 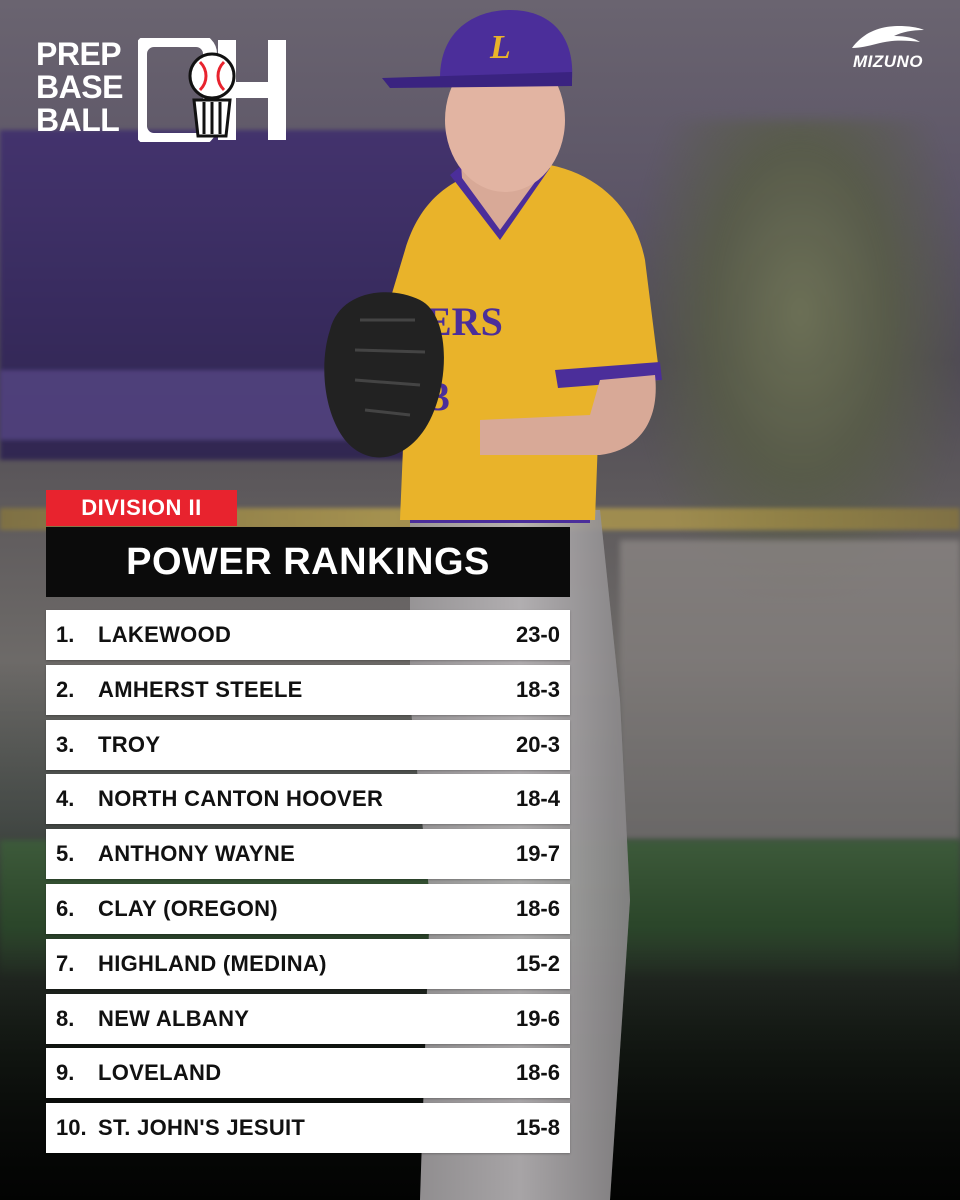 What do you see at coordinates (78, 120) in the screenshot?
I see `logo-word-ball: BALL` at bounding box center [78, 120].